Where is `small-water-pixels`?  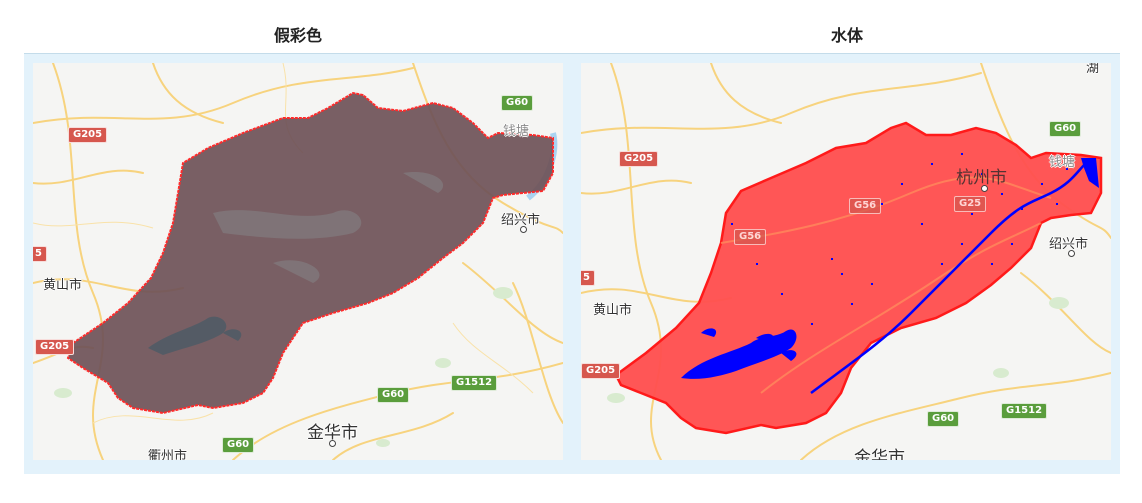 small-water-pixels is located at coordinates (899, 239).